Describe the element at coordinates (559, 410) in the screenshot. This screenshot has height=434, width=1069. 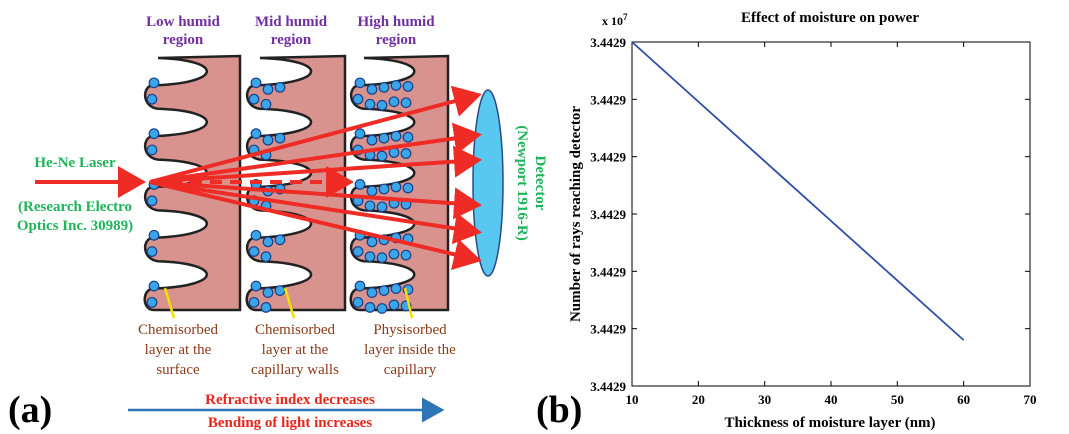
I see `panel-b-label: (b)` at that location.